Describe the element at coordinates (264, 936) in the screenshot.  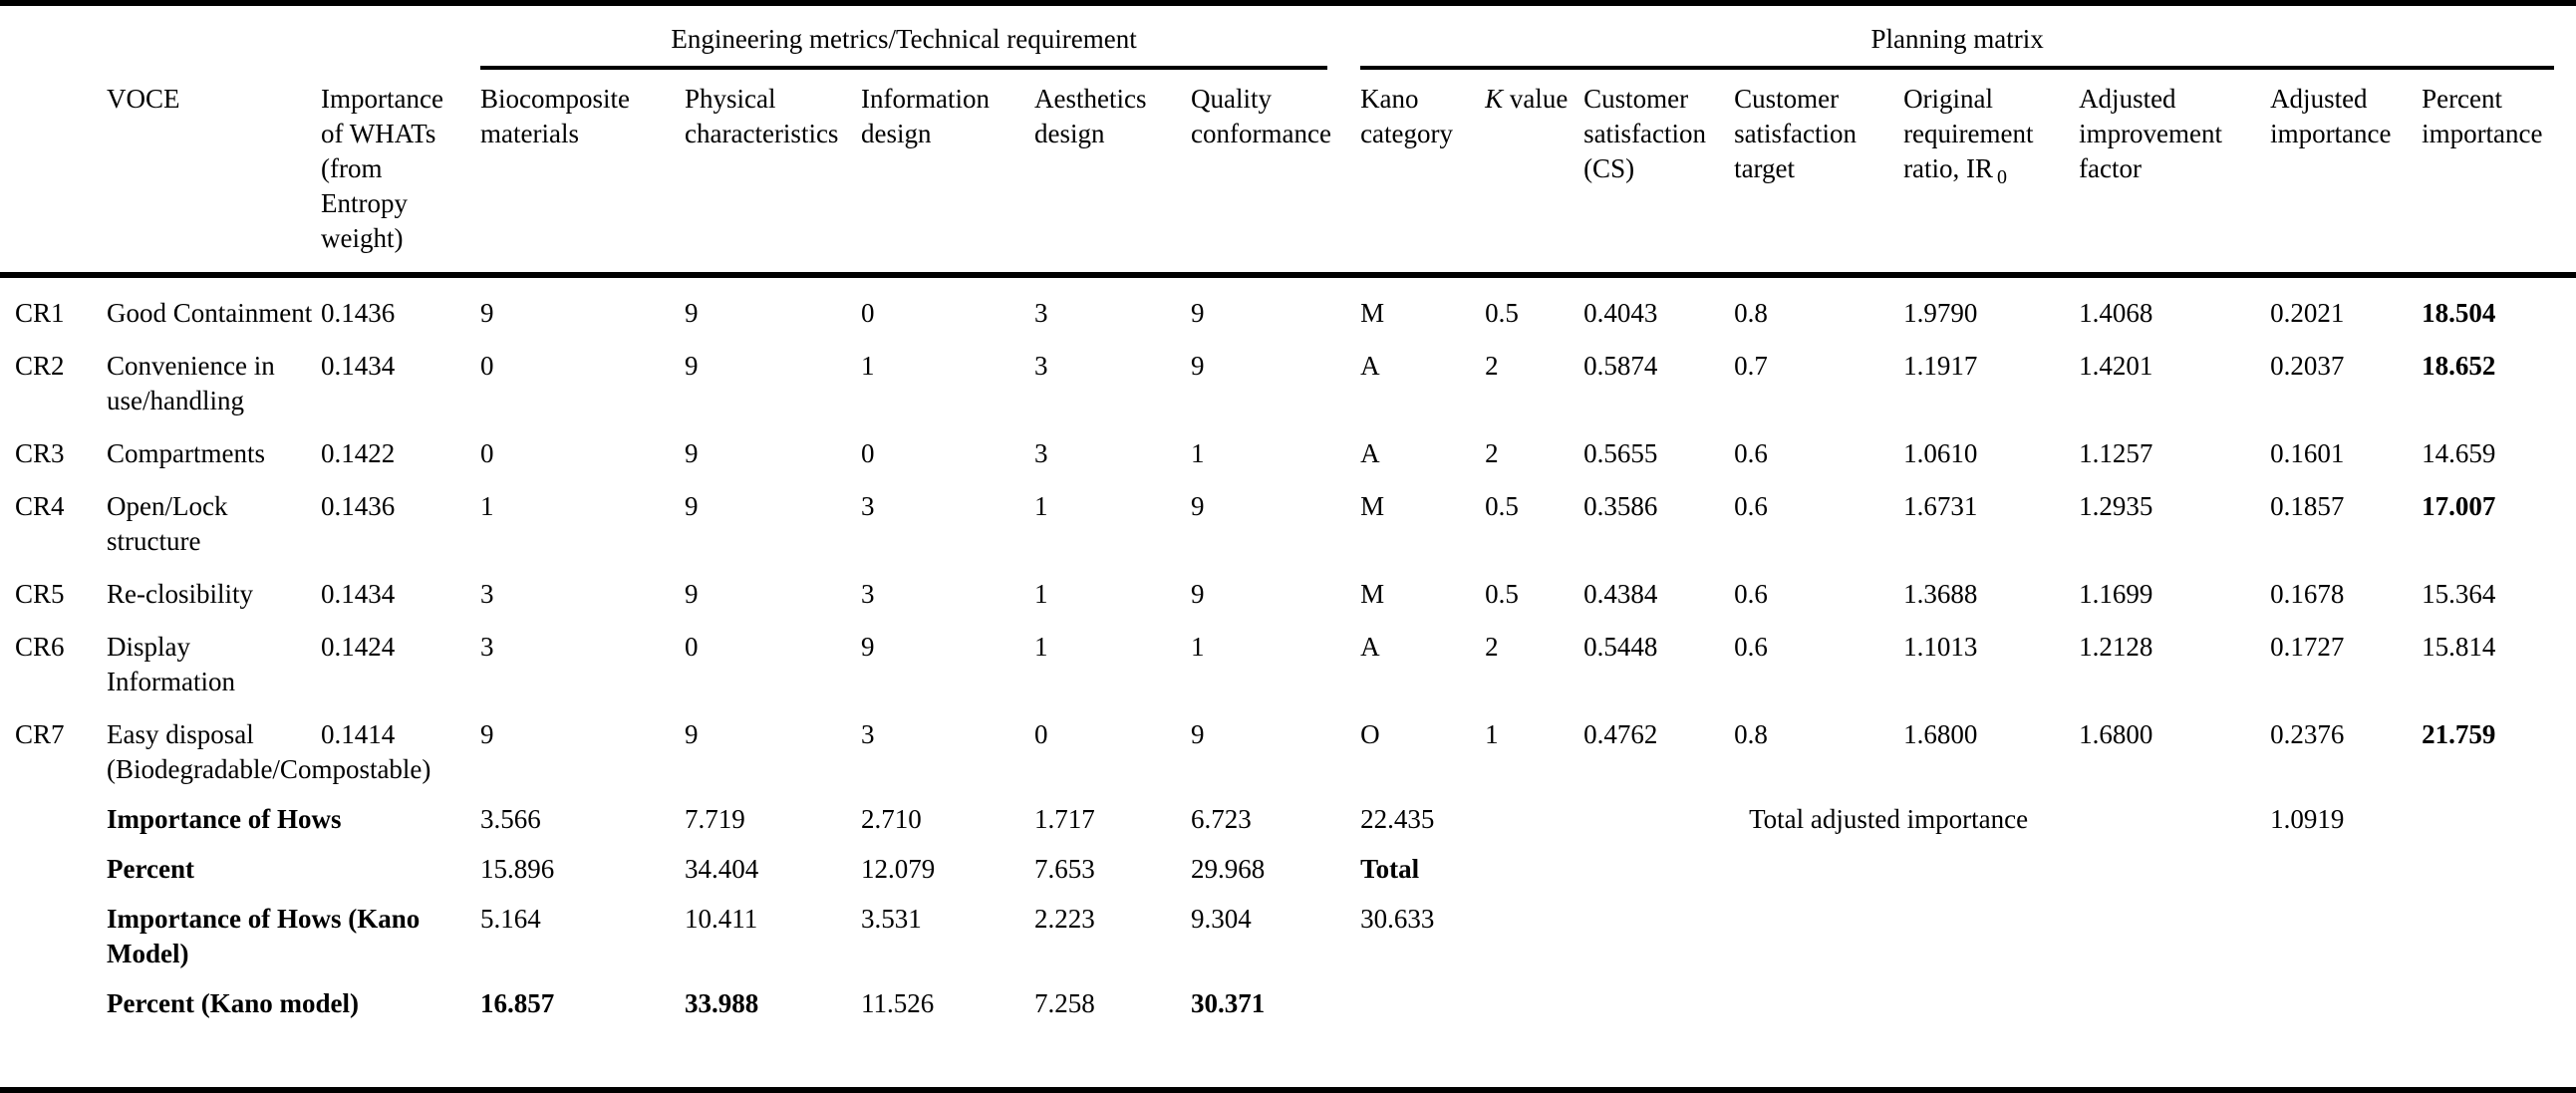
I see `footer-label: Importance of Hows (Kano Model)` at that location.